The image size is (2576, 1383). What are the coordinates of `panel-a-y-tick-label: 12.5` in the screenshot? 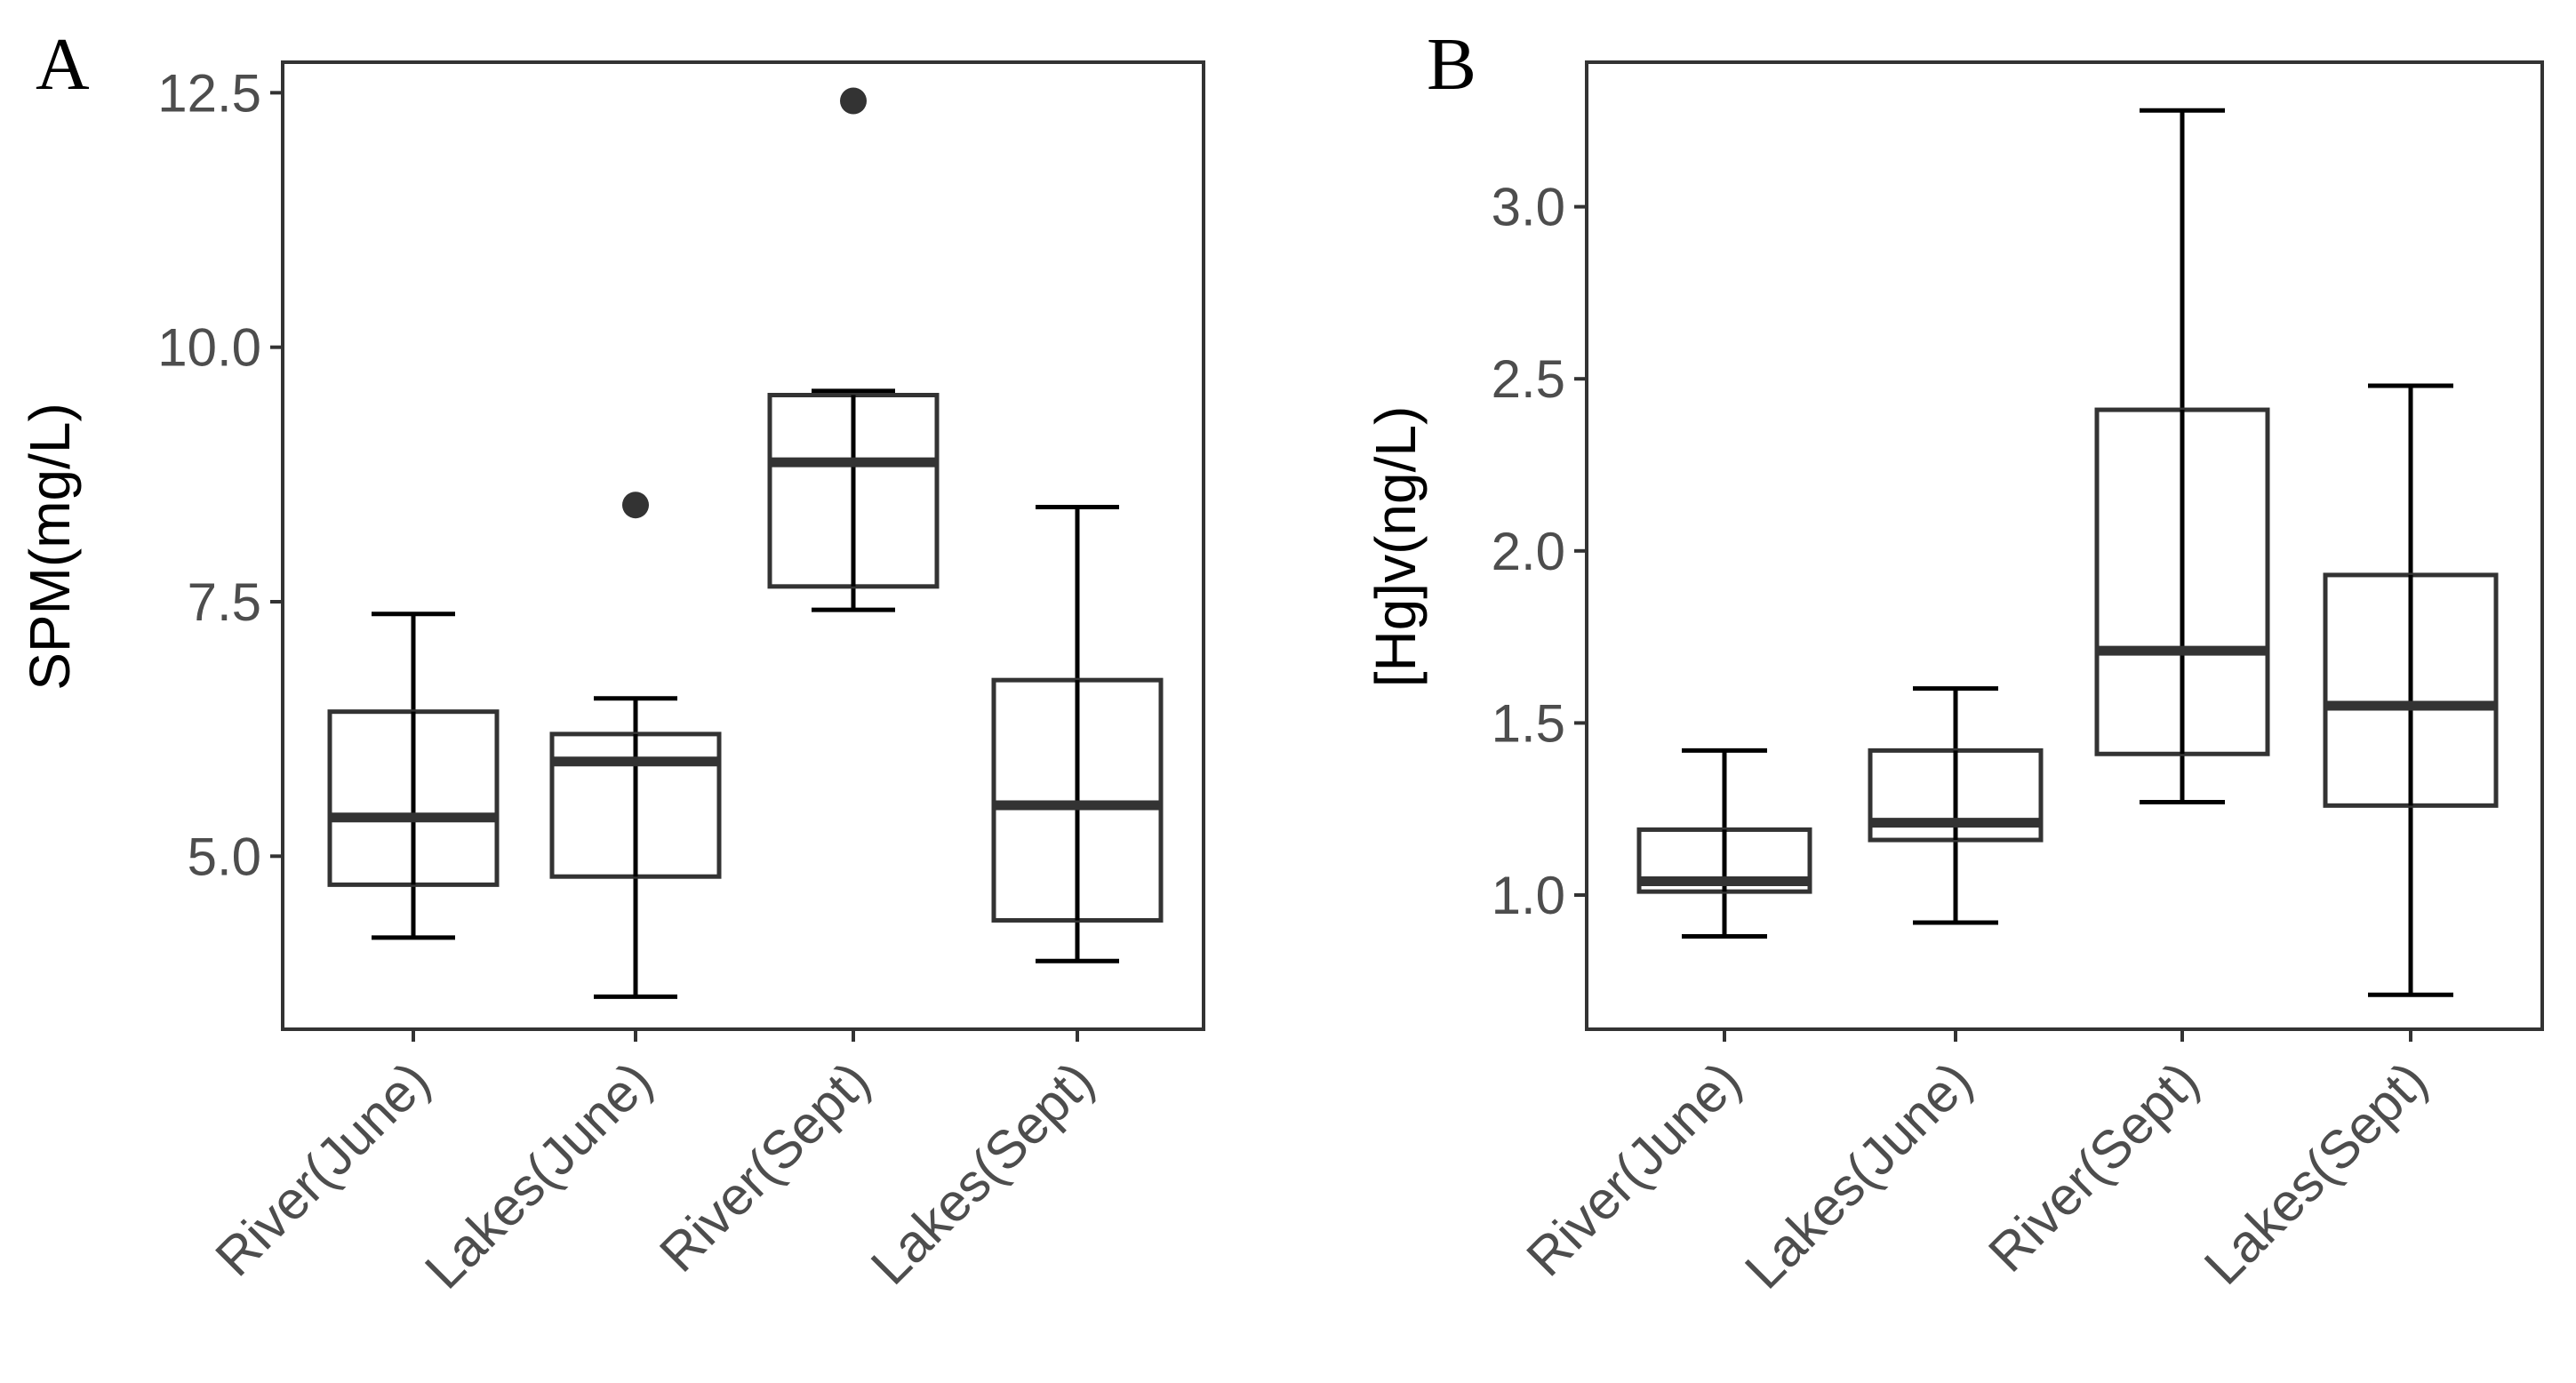 It's located at (209, 93).